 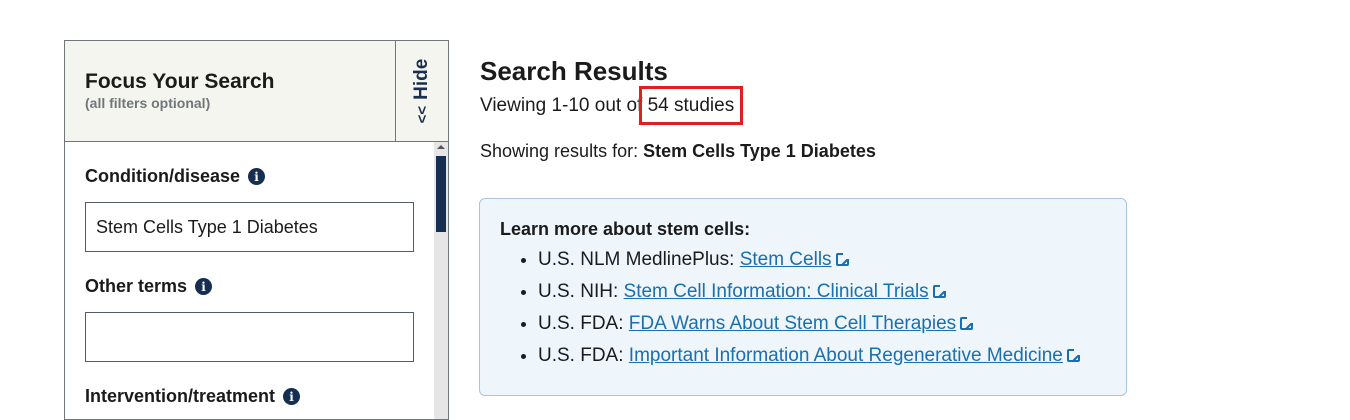 I want to click on hide-sidebar-button: << Hide, so click(x=421, y=91).